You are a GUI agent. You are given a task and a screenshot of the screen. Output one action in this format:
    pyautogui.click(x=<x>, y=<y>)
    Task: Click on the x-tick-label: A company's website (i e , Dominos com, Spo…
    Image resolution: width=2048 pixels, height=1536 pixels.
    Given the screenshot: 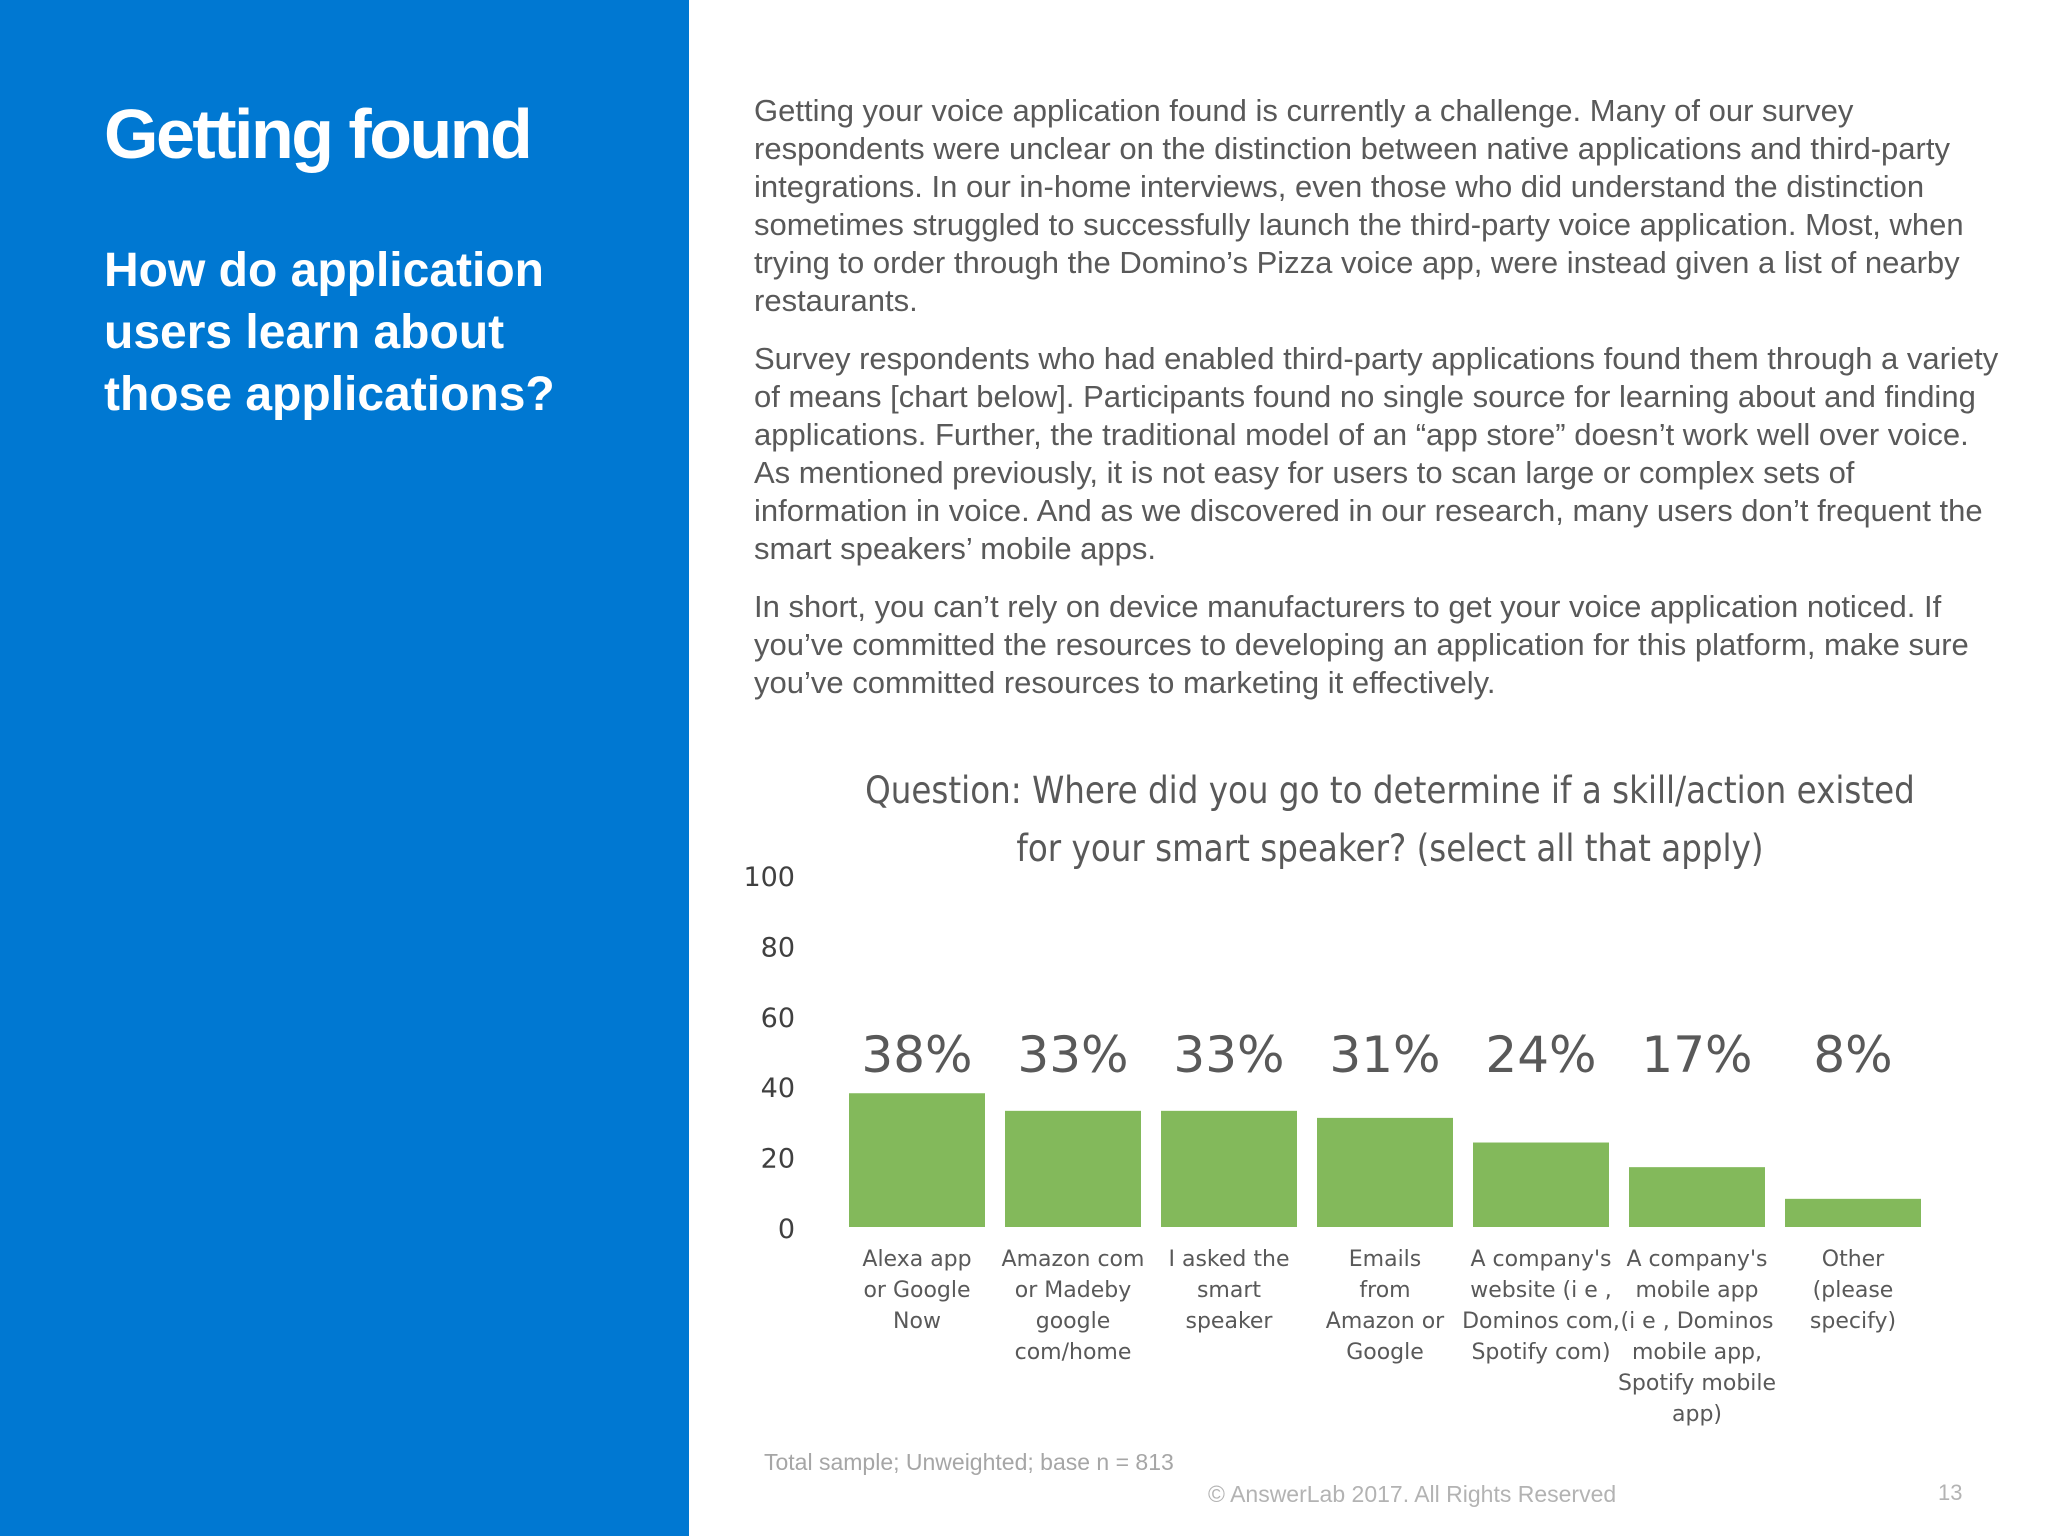 What is the action you would take?
    pyautogui.click(x=1541, y=1306)
    